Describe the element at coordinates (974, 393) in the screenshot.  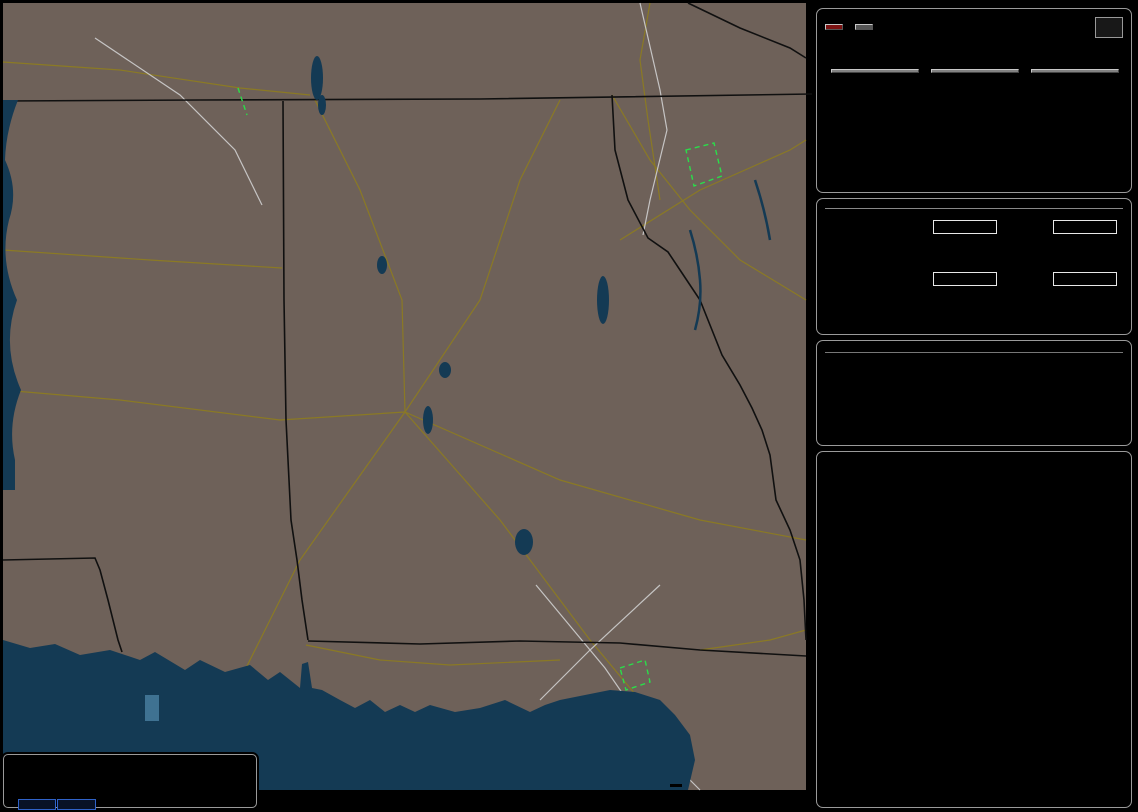
I see `status-panel` at that location.